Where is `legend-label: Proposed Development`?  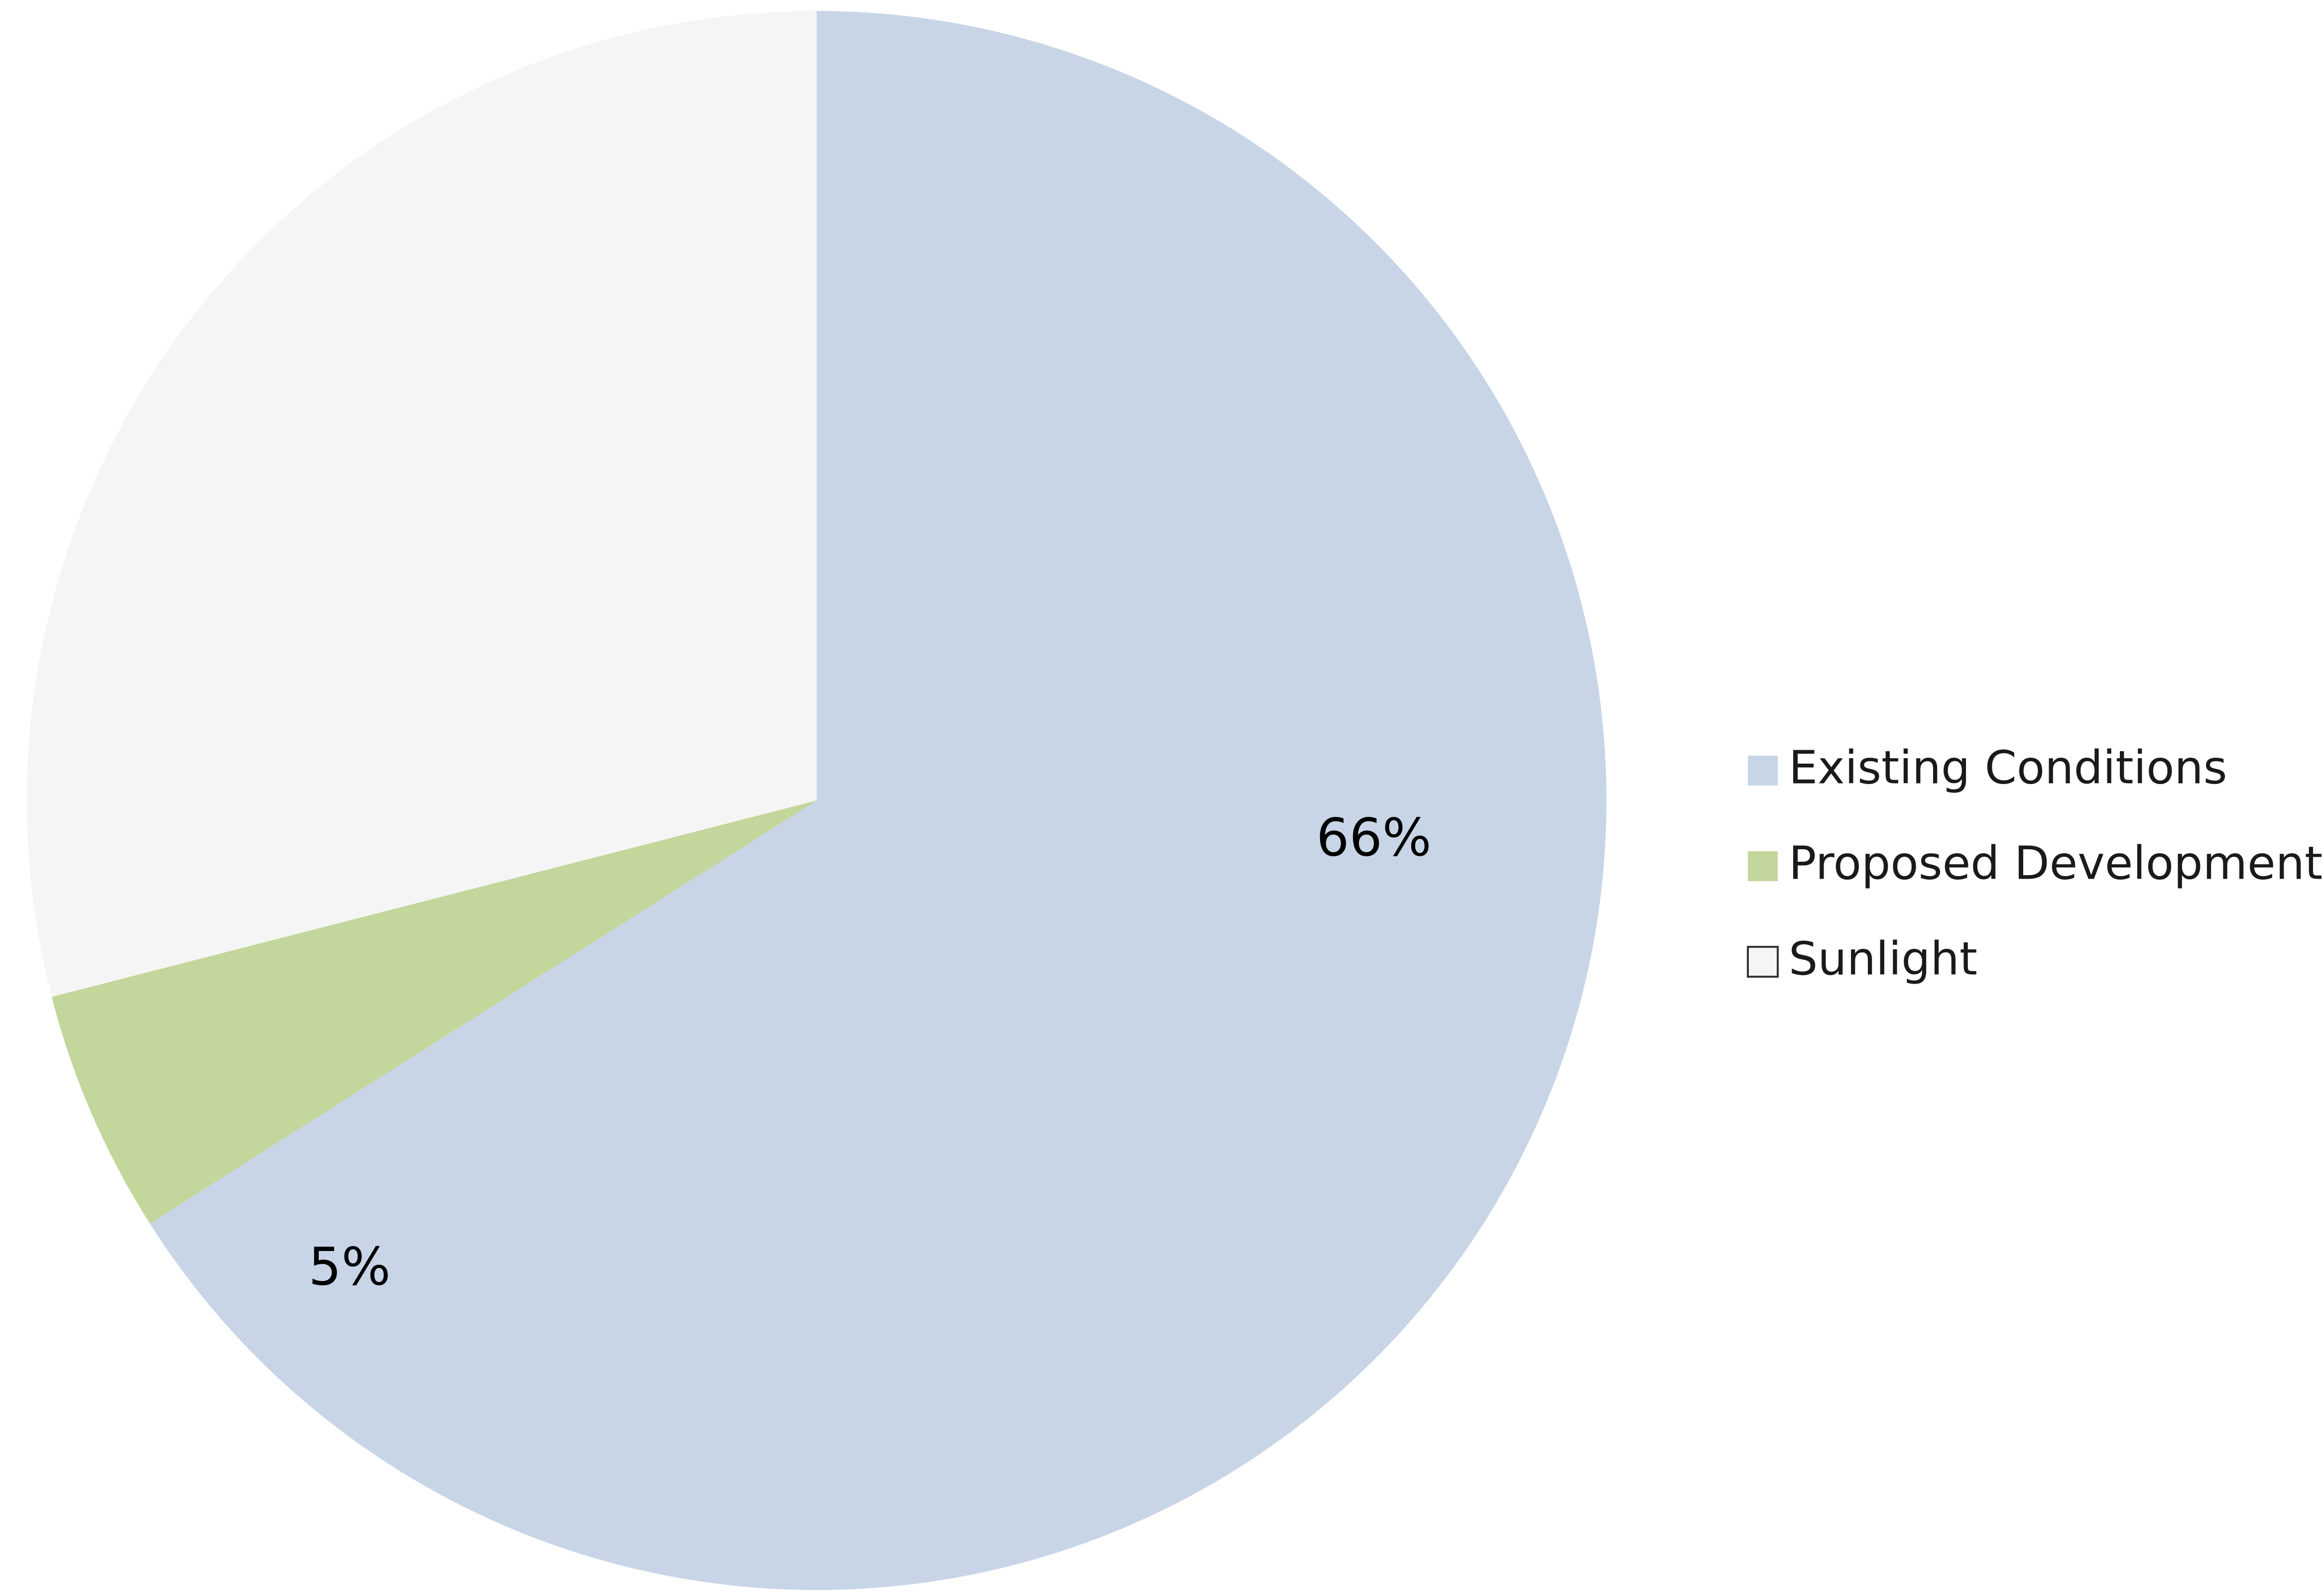
legend-label: Proposed Development is located at coordinates (2056, 863).